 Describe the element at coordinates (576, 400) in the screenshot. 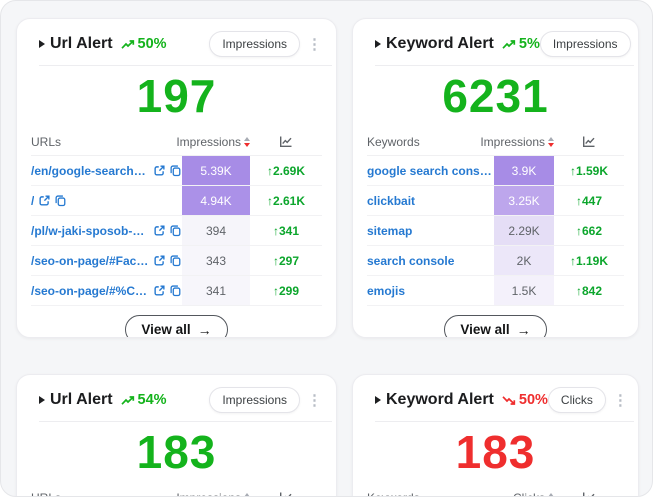

I see `metric-filter-button: Clicks` at that location.